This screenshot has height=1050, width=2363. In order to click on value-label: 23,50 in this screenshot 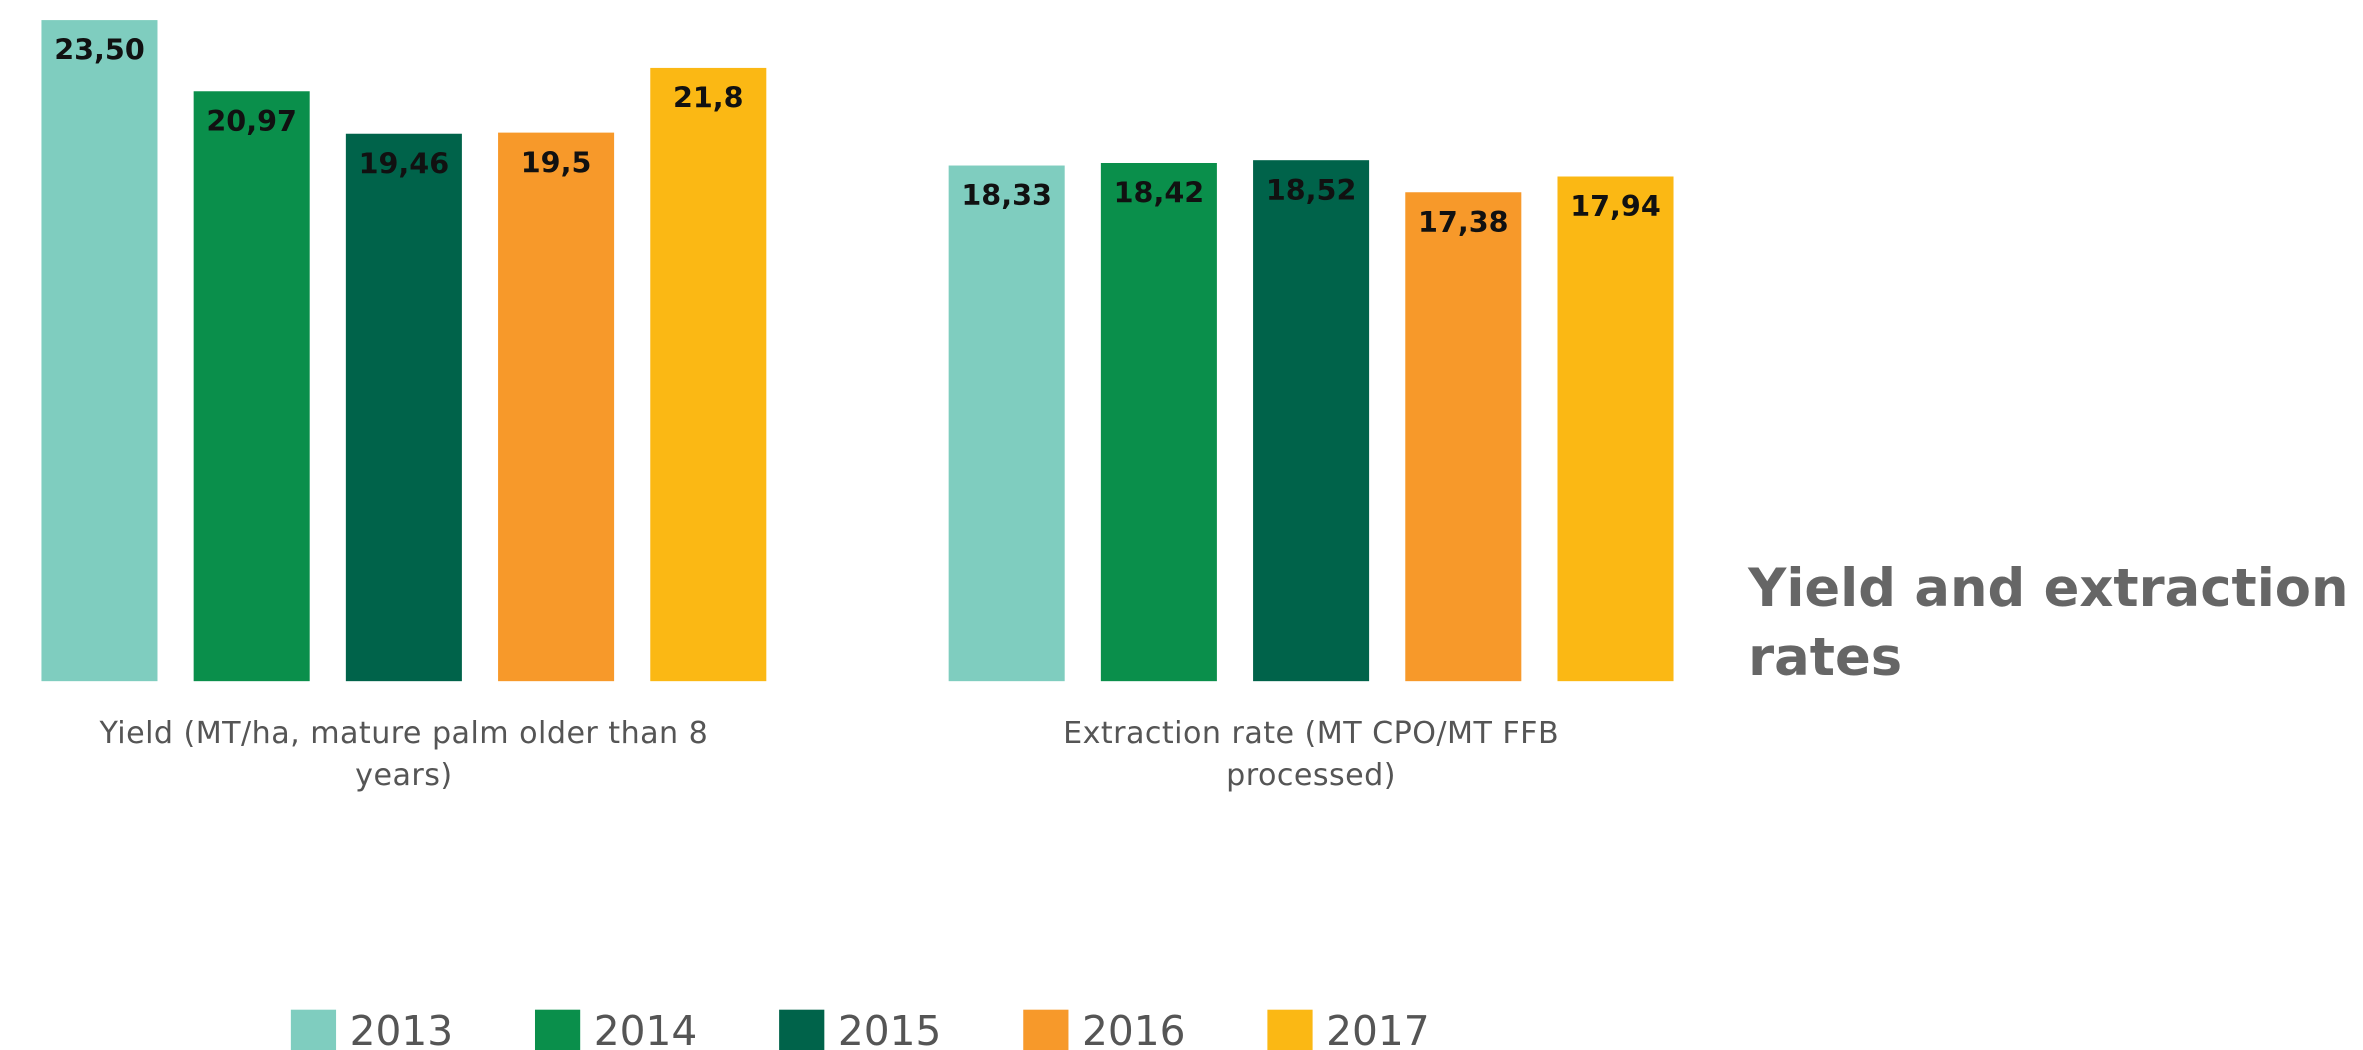, I will do `click(99, 50)`.